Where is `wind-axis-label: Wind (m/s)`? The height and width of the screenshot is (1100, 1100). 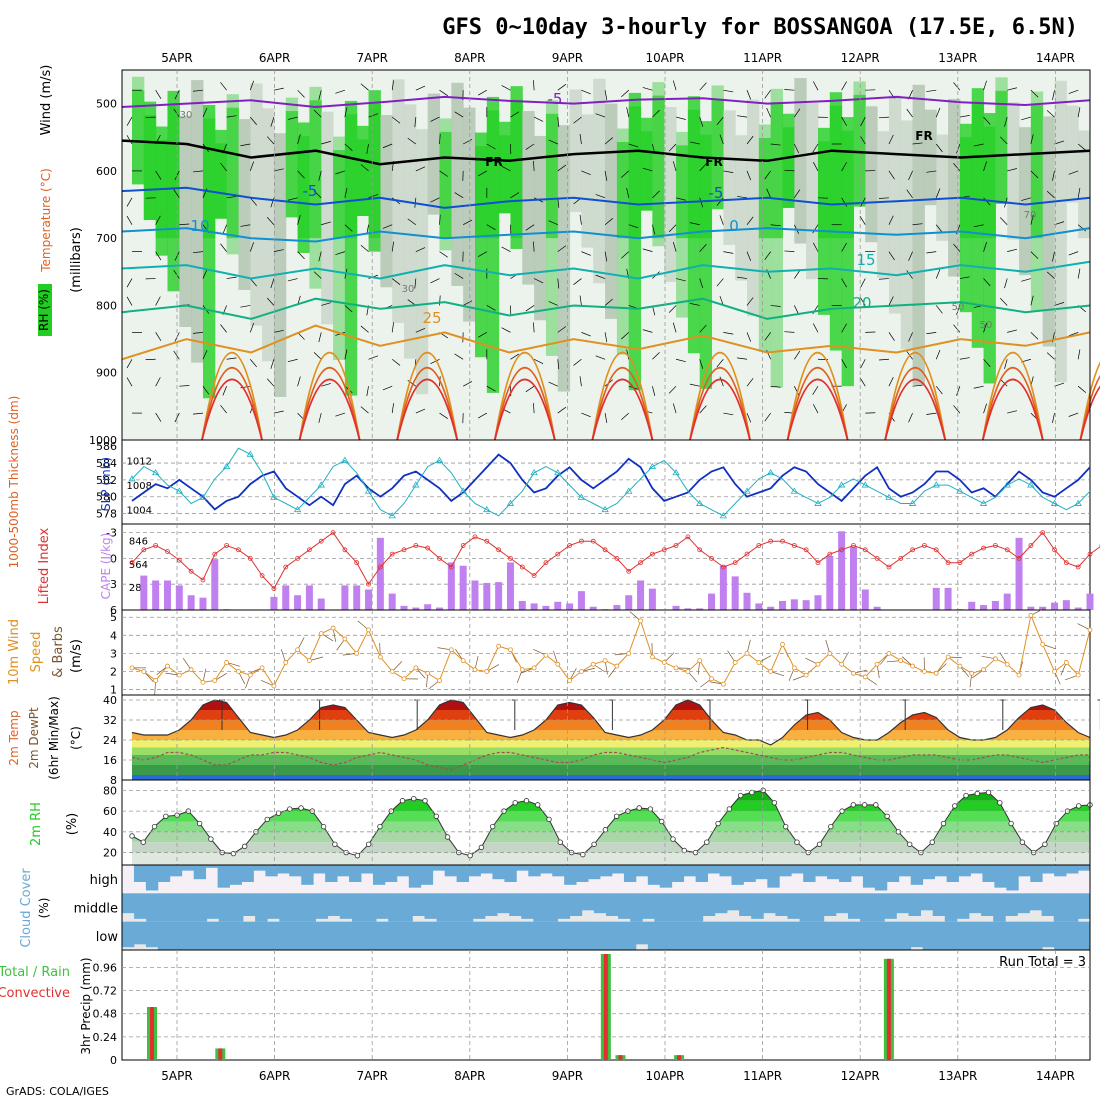 wind-axis-label: Wind (m/s) is located at coordinates (46, 100).